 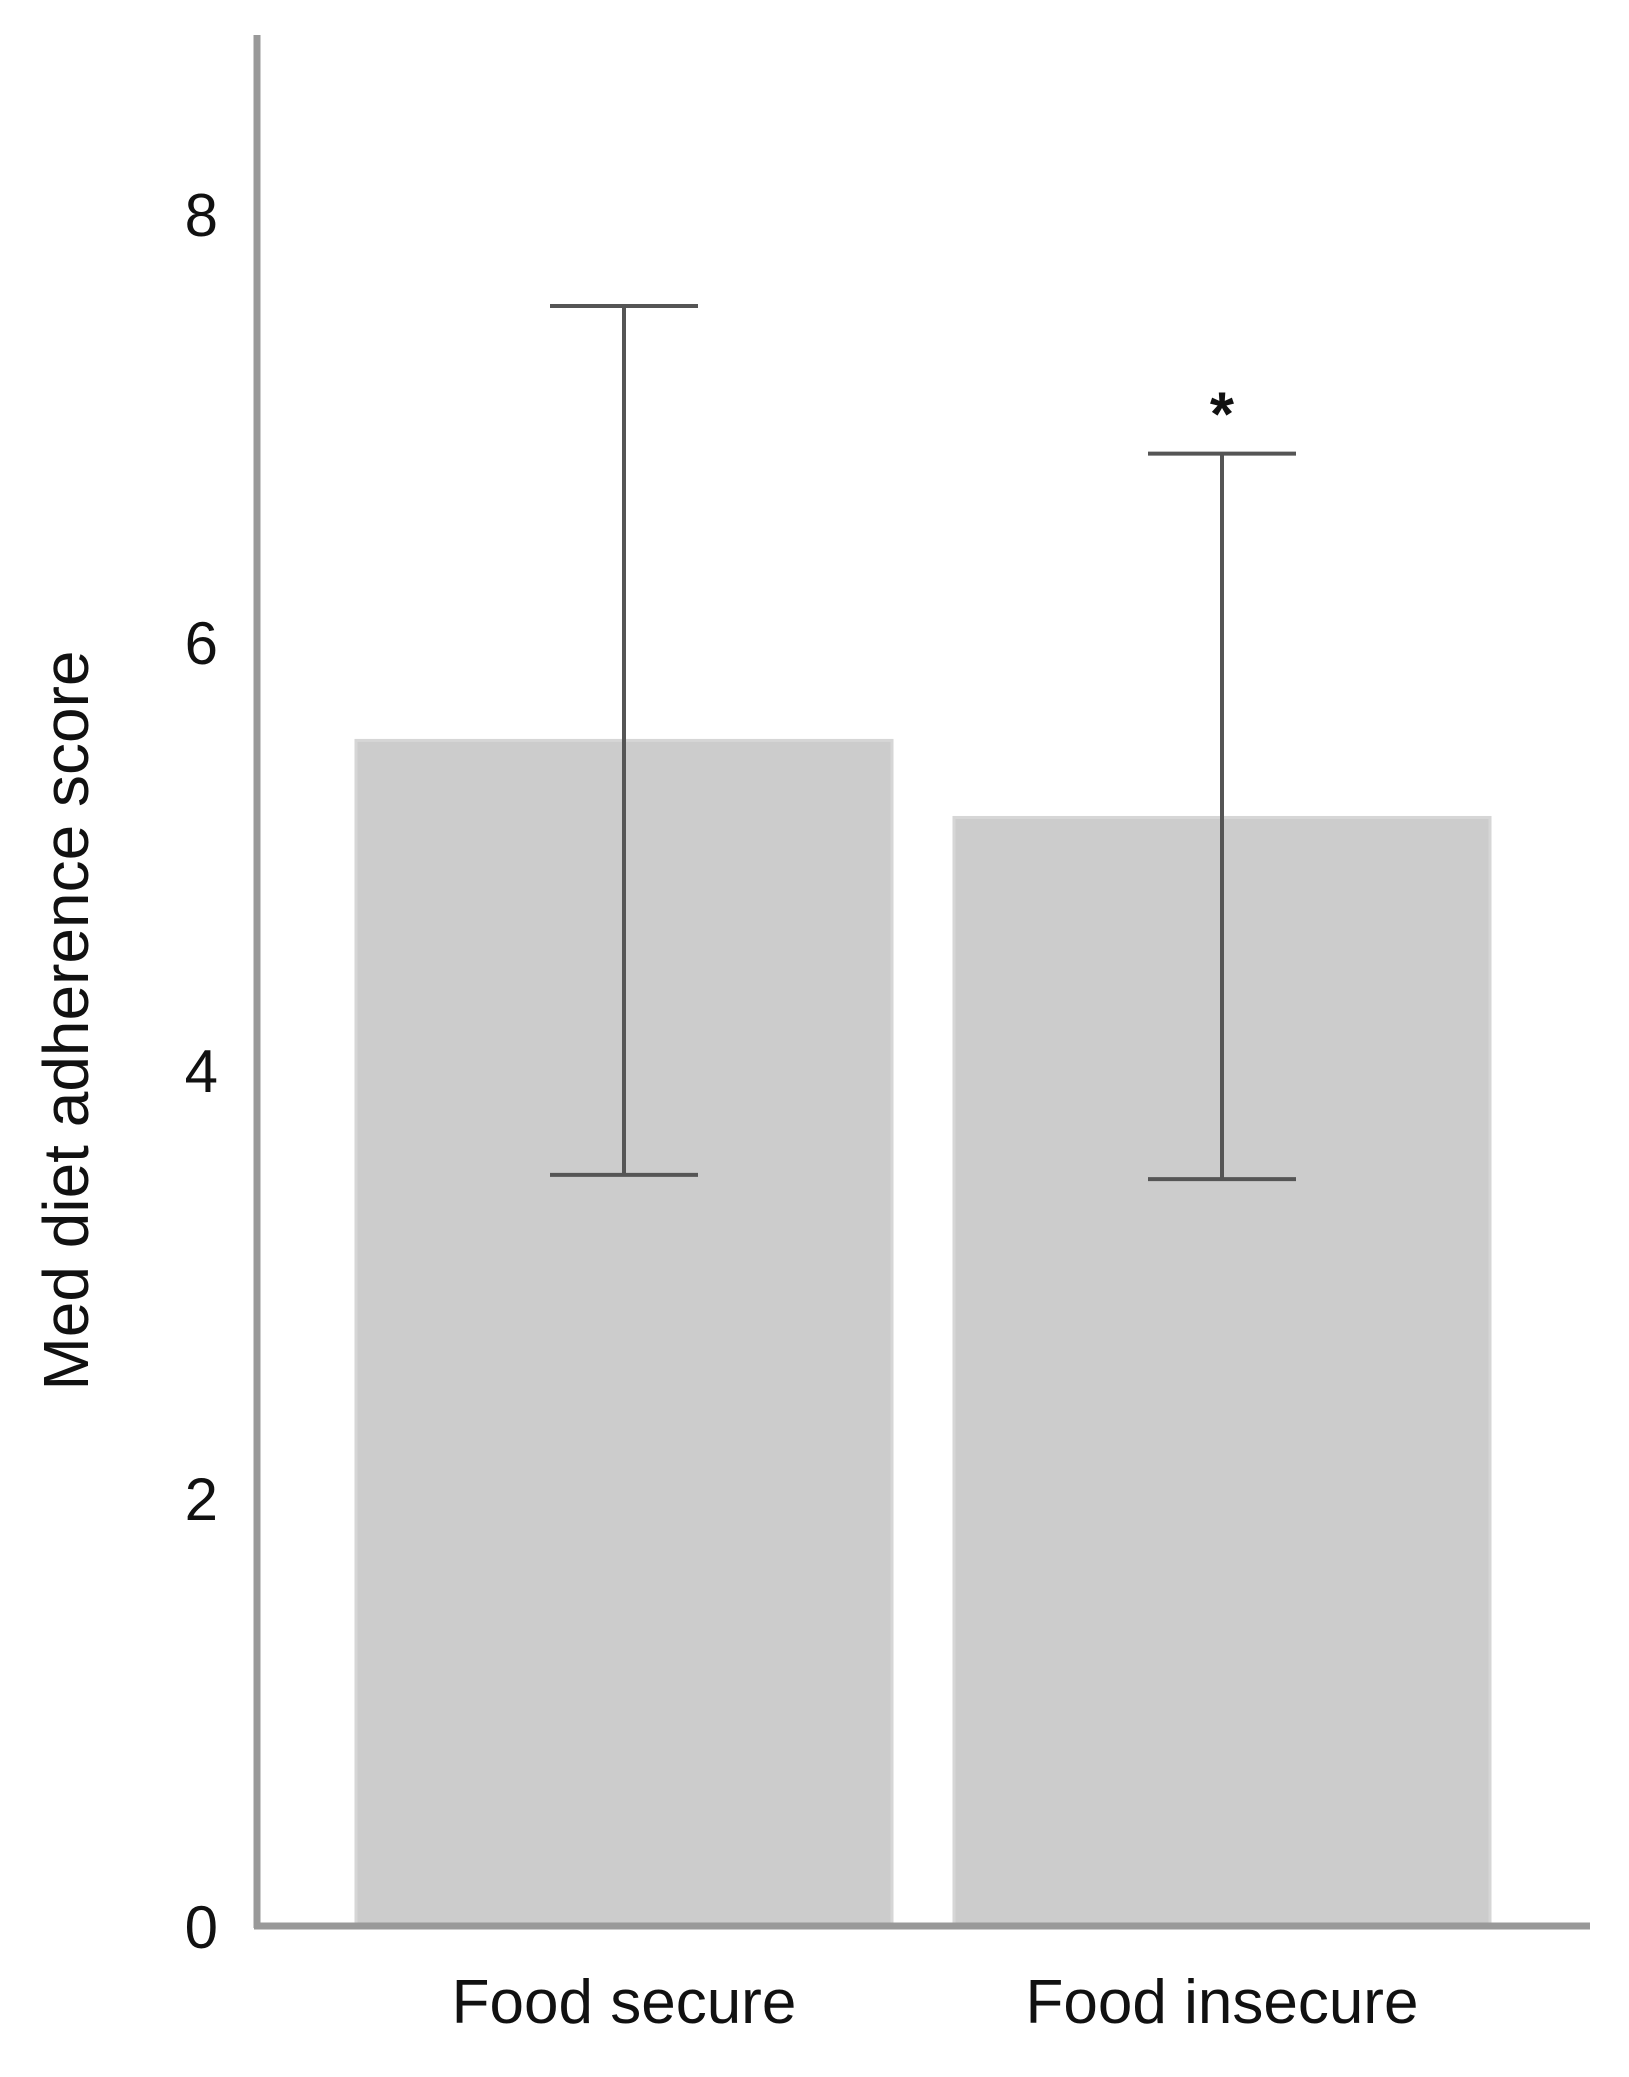 What do you see at coordinates (1222, 2002) in the screenshot?
I see `x-tick-label-food-insecure: Food insecure` at bounding box center [1222, 2002].